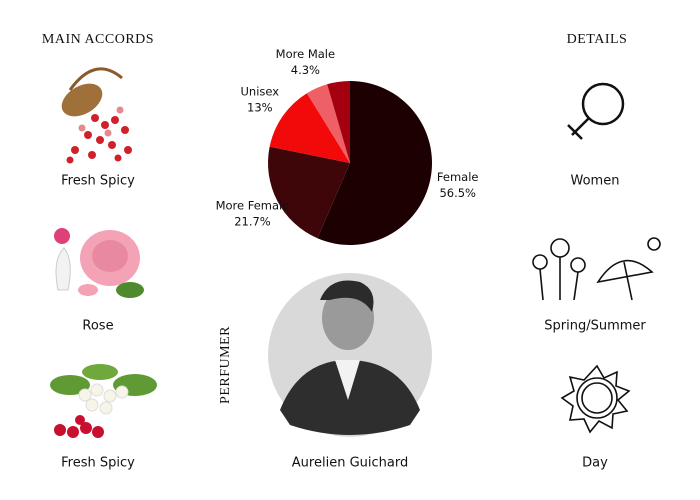  I want to click on slice-label: More Male, so click(305, 54).